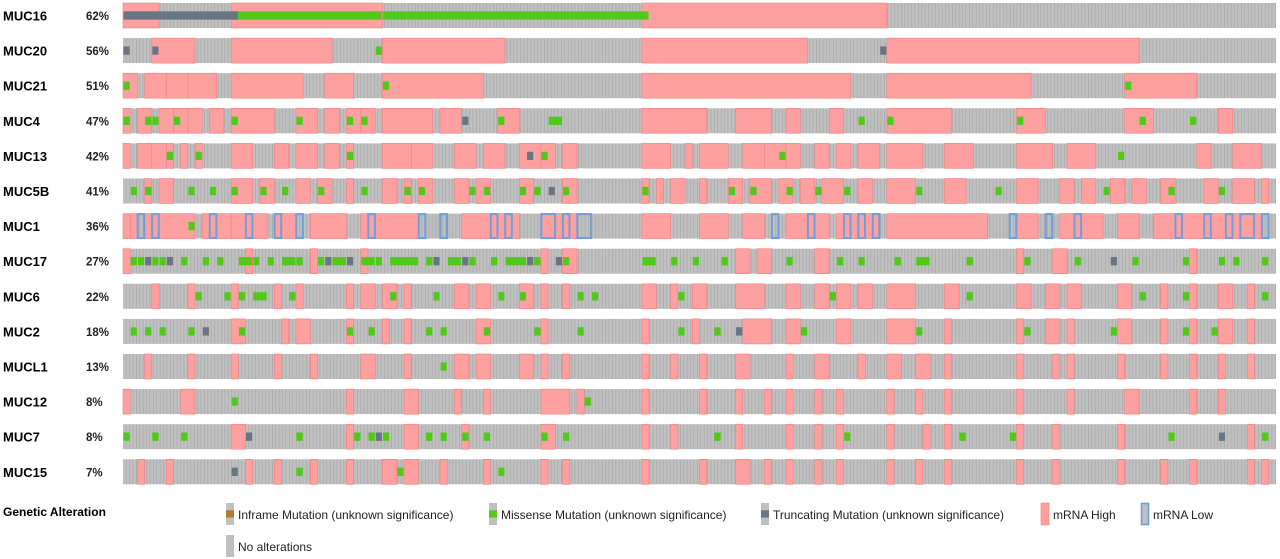 This screenshot has height=559, width=1280. What do you see at coordinates (25, 156) in the screenshot?
I see `gene-label: MUC13` at bounding box center [25, 156].